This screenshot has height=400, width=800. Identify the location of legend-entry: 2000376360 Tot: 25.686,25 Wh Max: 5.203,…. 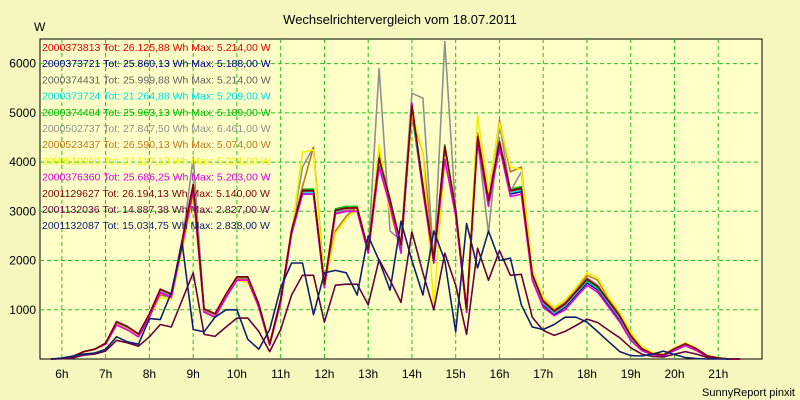
(156, 178).